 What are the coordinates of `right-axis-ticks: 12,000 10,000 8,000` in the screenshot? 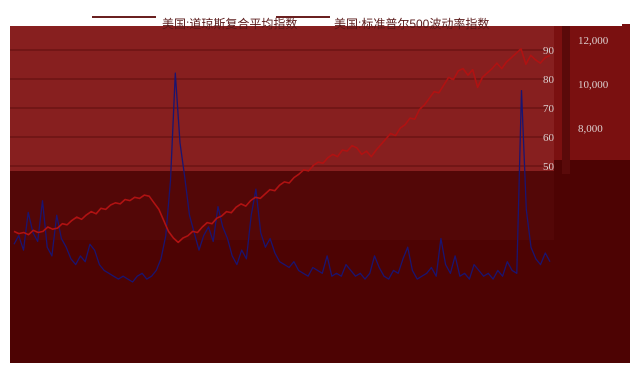 It's located at (593, 85).